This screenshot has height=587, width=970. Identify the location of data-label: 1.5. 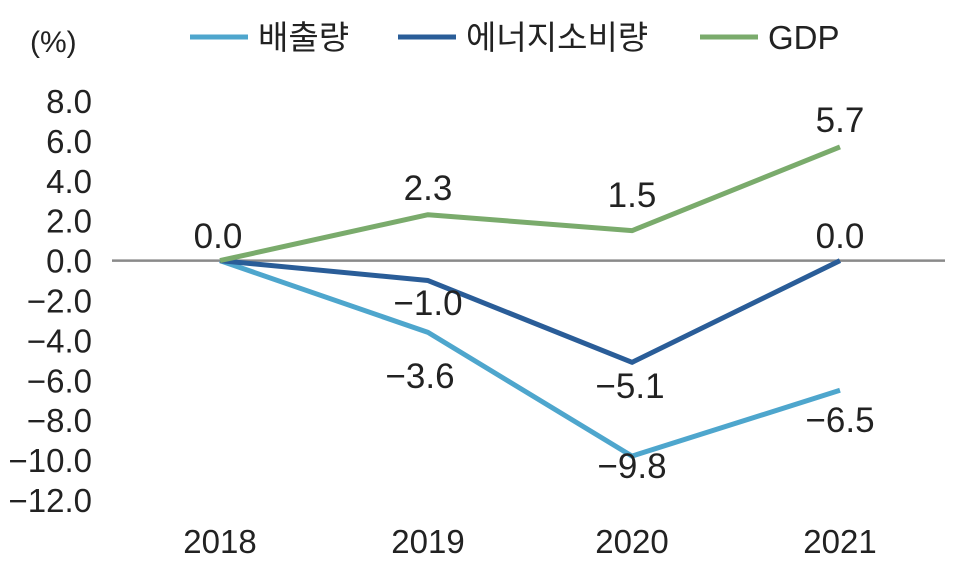
(632, 195).